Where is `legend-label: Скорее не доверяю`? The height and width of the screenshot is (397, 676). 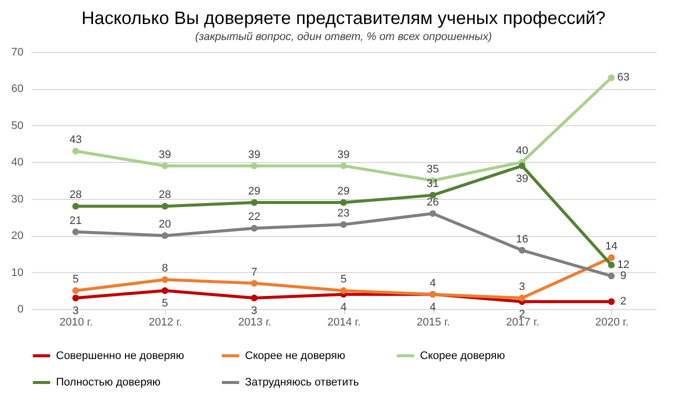 legend-label: Скорее не доверяю is located at coordinates (295, 356).